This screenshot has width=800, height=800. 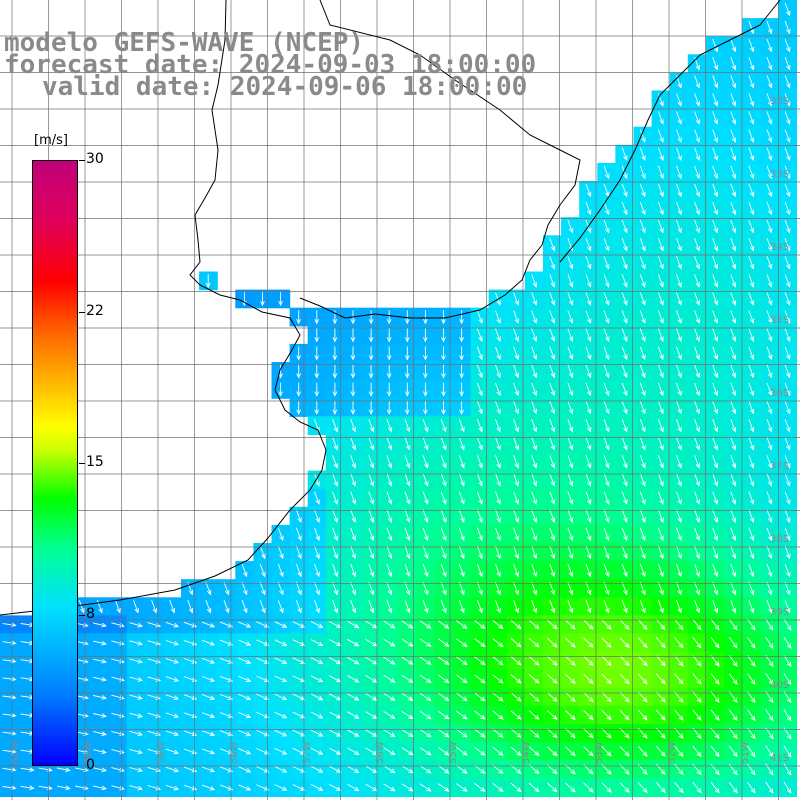 What do you see at coordinates (779, 320) in the screenshot?
I see `lat-label: 35S` at bounding box center [779, 320].